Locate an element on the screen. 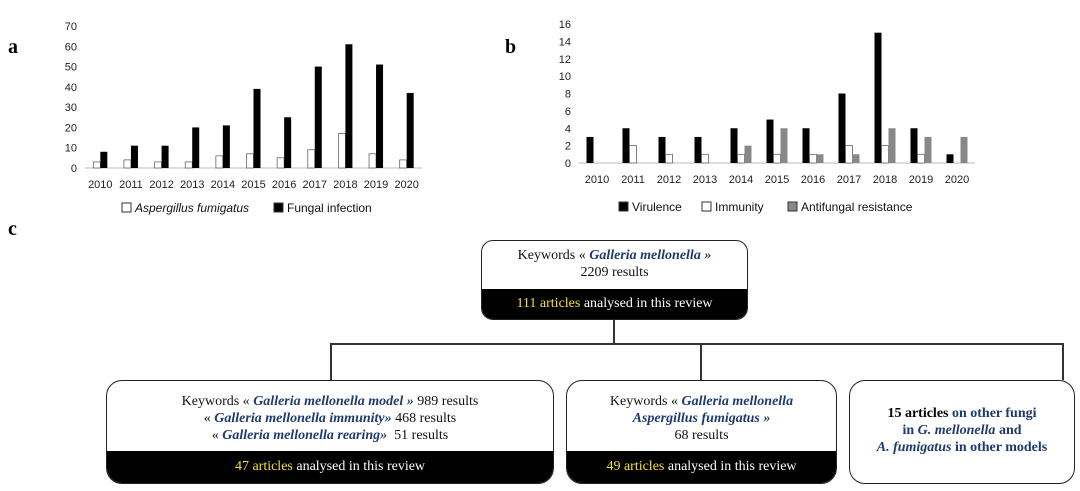 The height and width of the screenshot is (491, 1080). connector-vertical-root is located at coordinates (614, 332).